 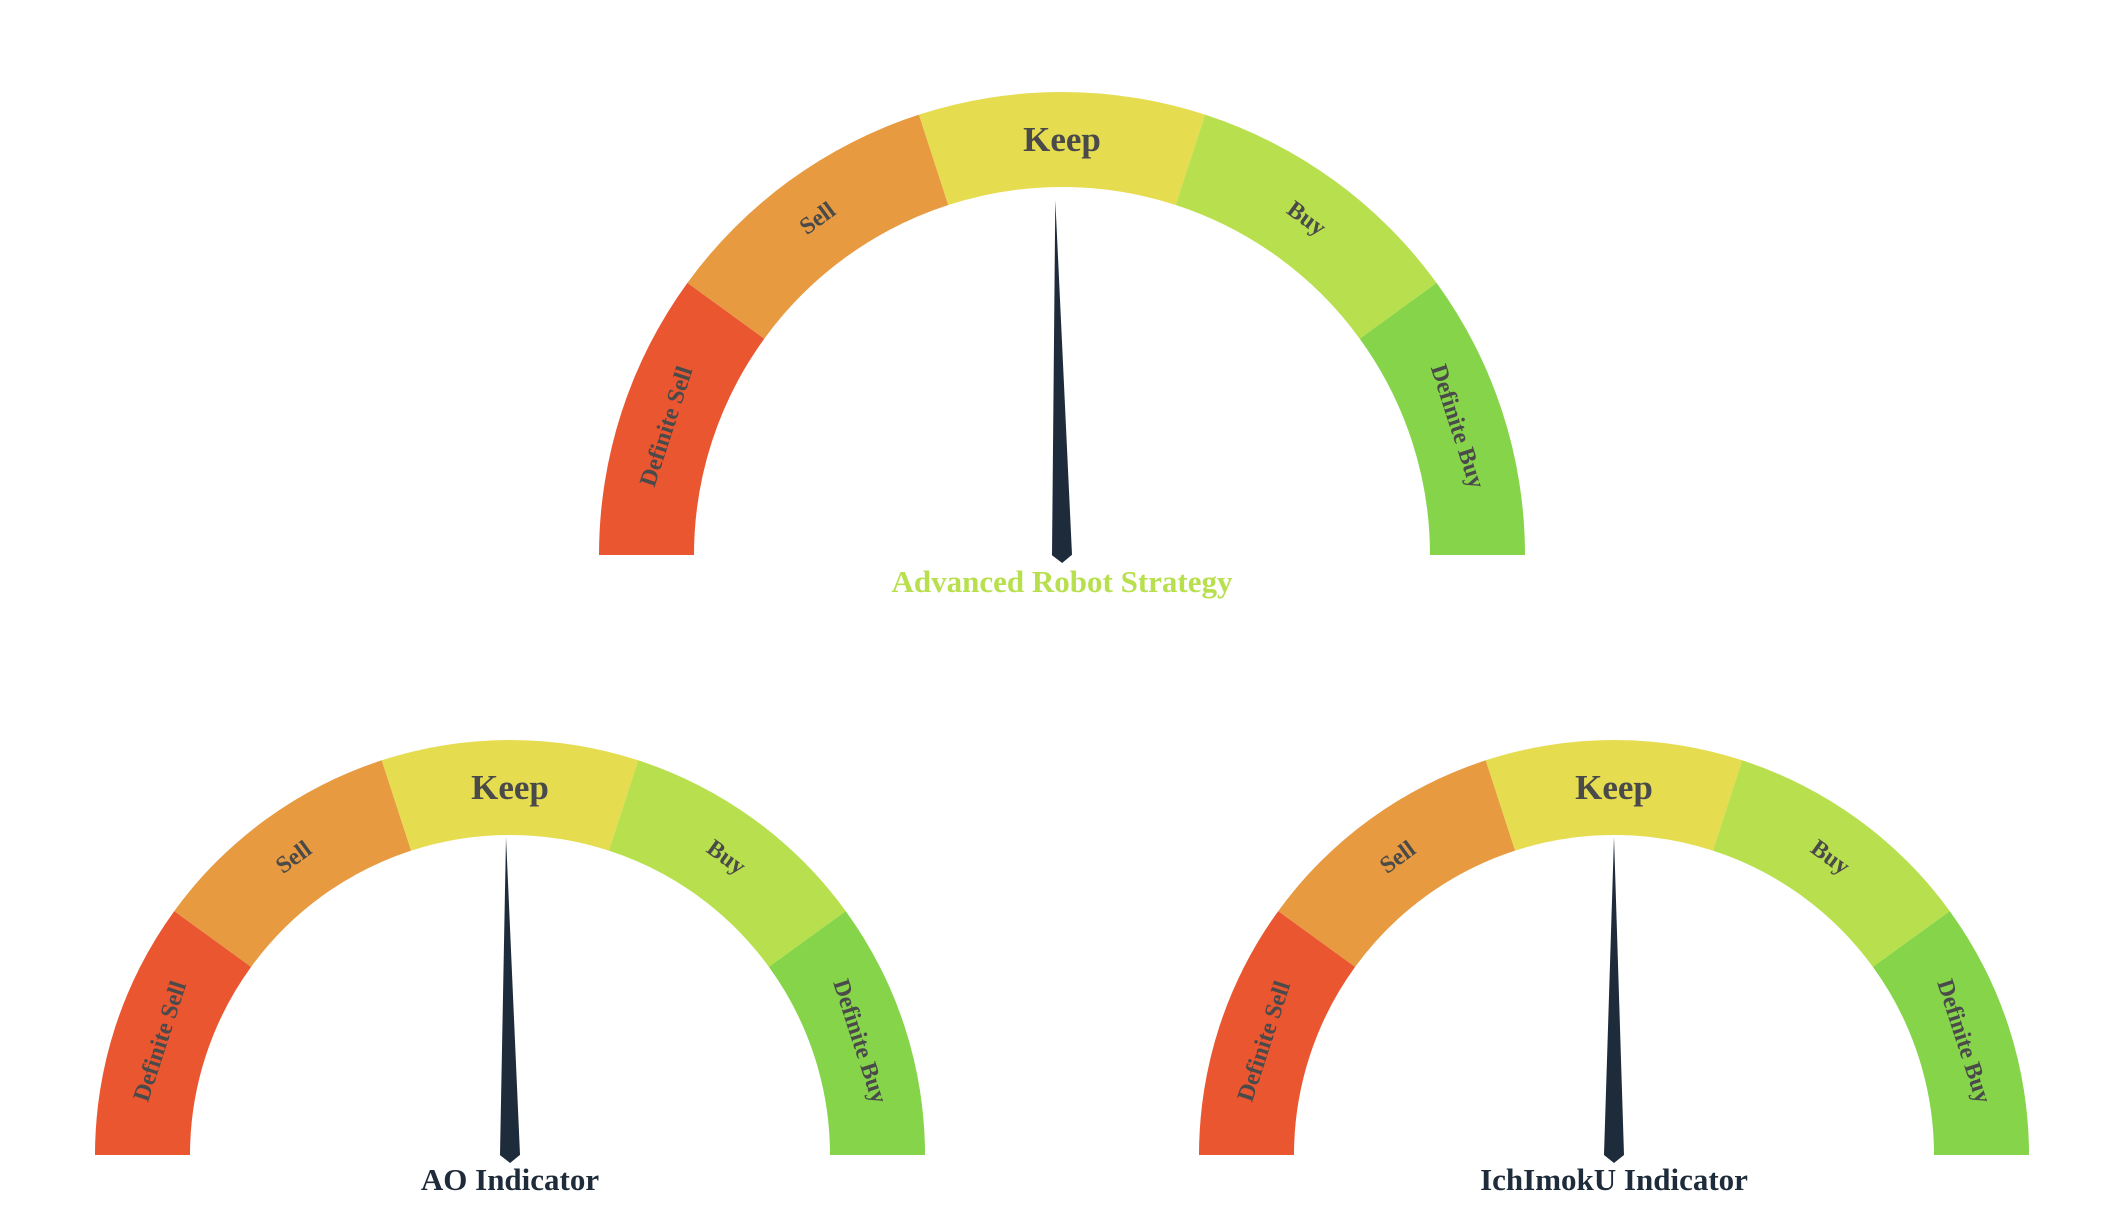 What do you see at coordinates (1062, 581) in the screenshot?
I see `gauge-title: Advanced Robot Strategy` at bounding box center [1062, 581].